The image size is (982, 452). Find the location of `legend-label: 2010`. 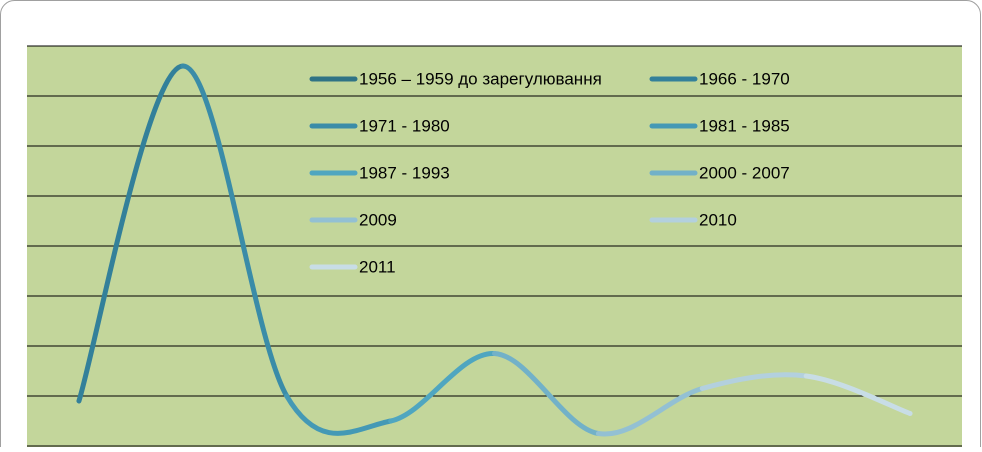

legend-label: 2010 is located at coordinates (718, 219).